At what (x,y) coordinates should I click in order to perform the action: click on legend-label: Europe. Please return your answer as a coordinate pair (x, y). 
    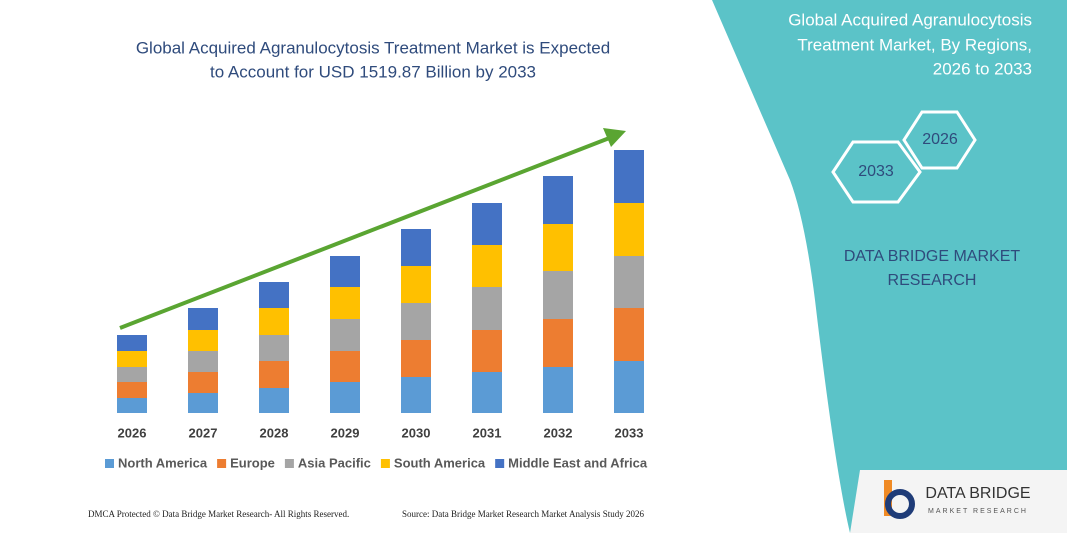
    Looking at the image, I should click on (252, 462).